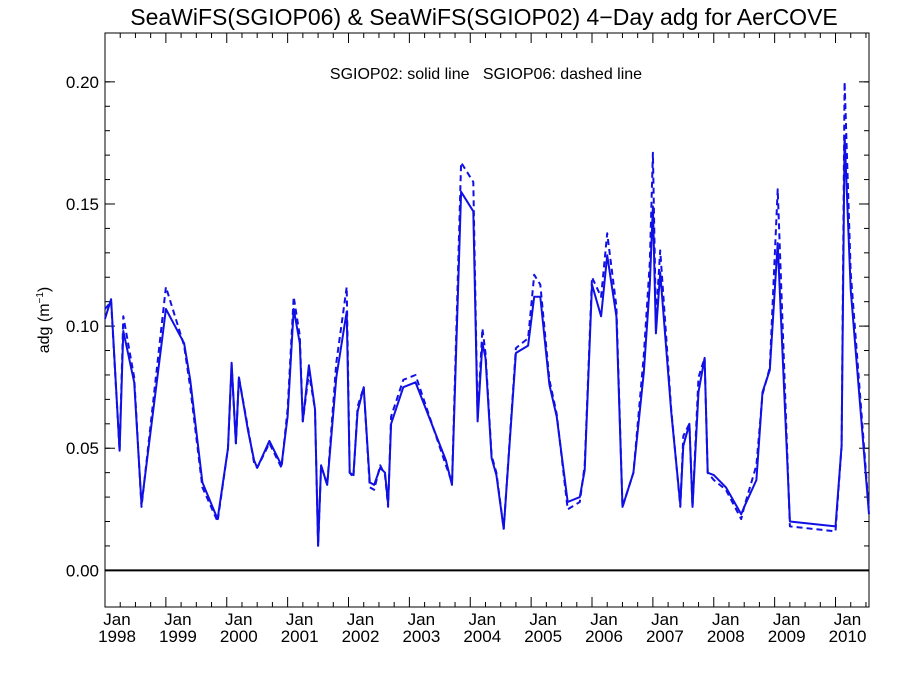 Image resolution: width=900 pixels, height=675 pixels. Describe the element at coordinates (361, 636) in the screenshot. I see `x-tick-year-label: 2002` at that location.